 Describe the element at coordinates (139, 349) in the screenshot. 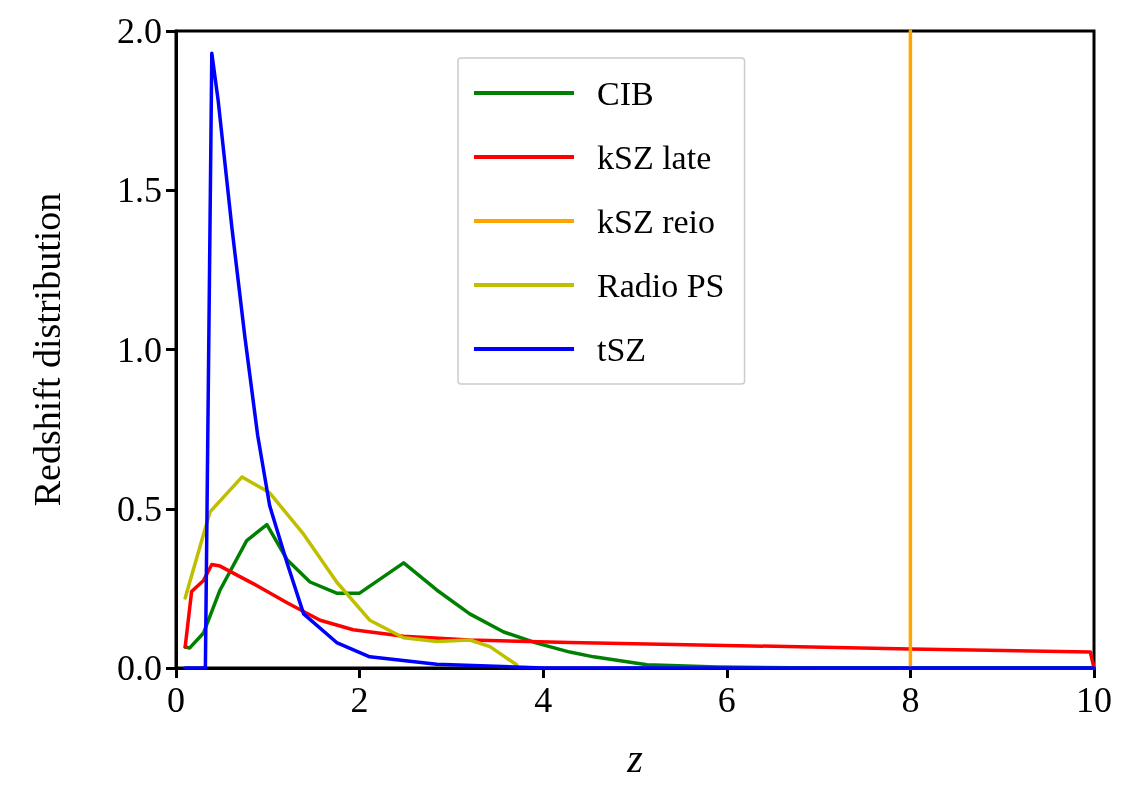

I see `y-tick-label: 1.0` at that location.